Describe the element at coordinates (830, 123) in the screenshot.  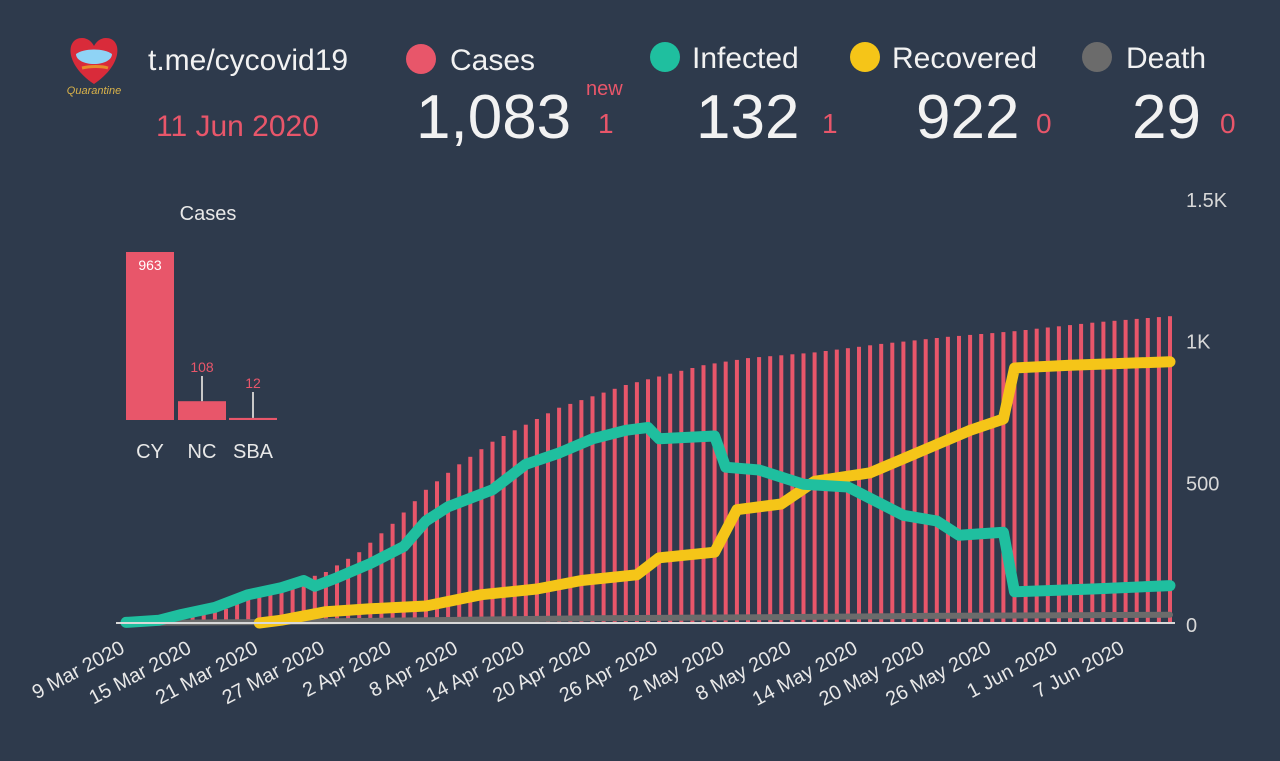
I see `infected-delta: 1` at that location.